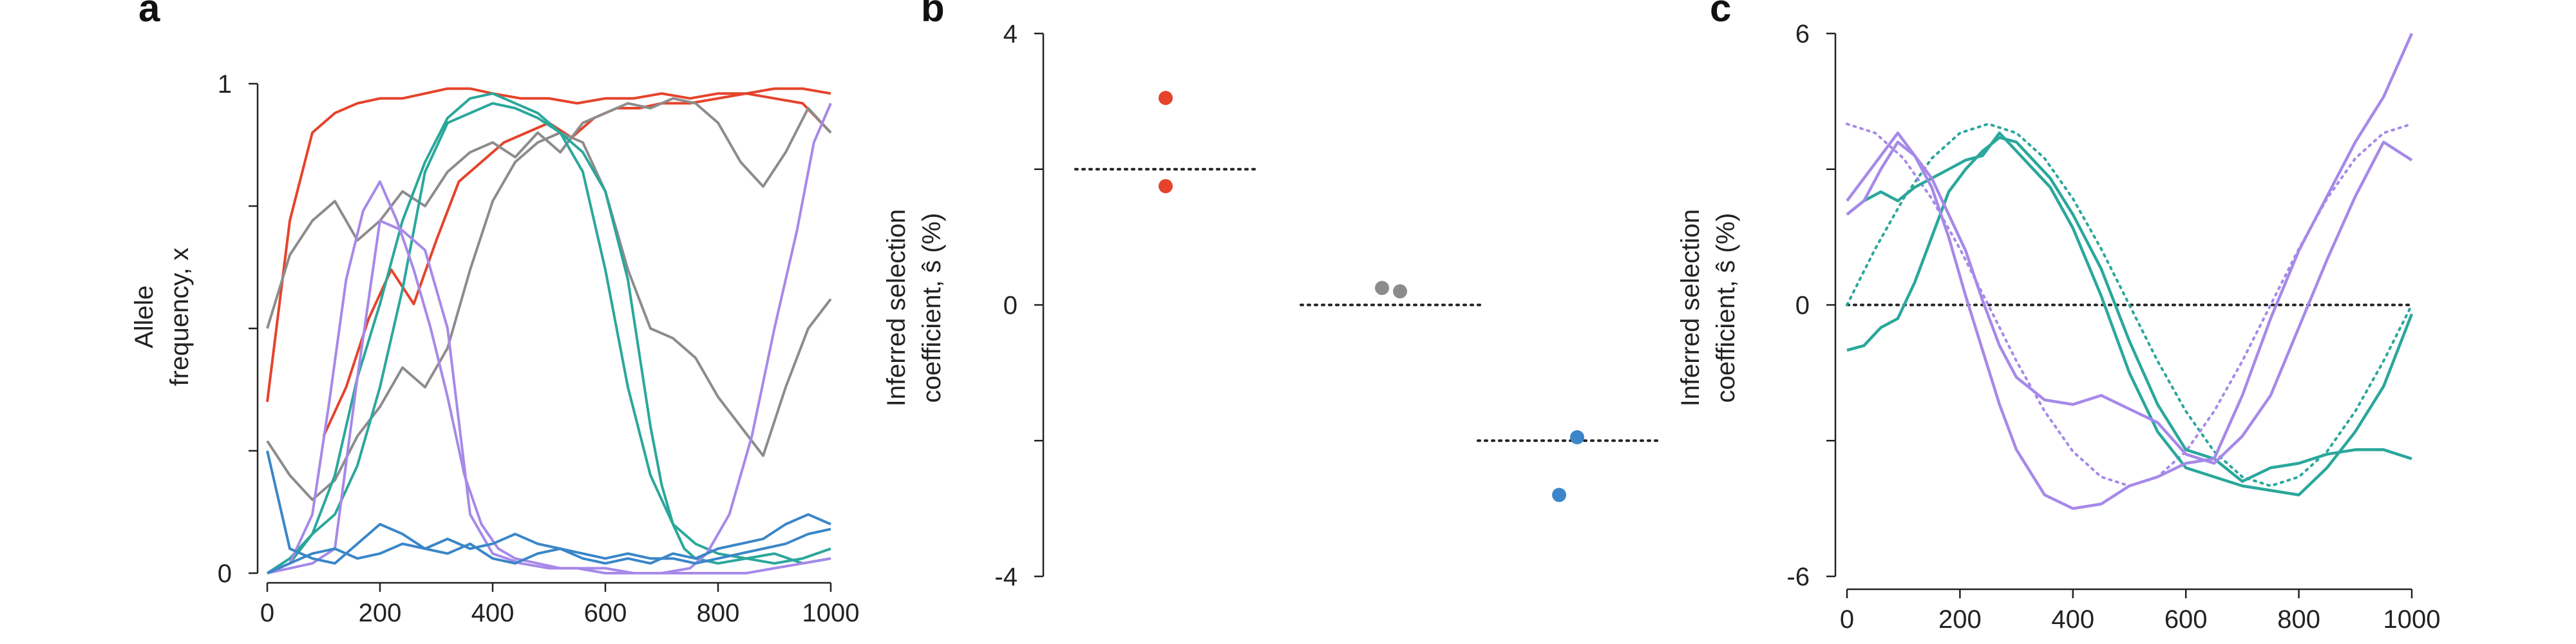  Describe the element at coordinates (144, 317) in the screenshot. I see `panel-a-ylabel-line1: Allele` at that location.